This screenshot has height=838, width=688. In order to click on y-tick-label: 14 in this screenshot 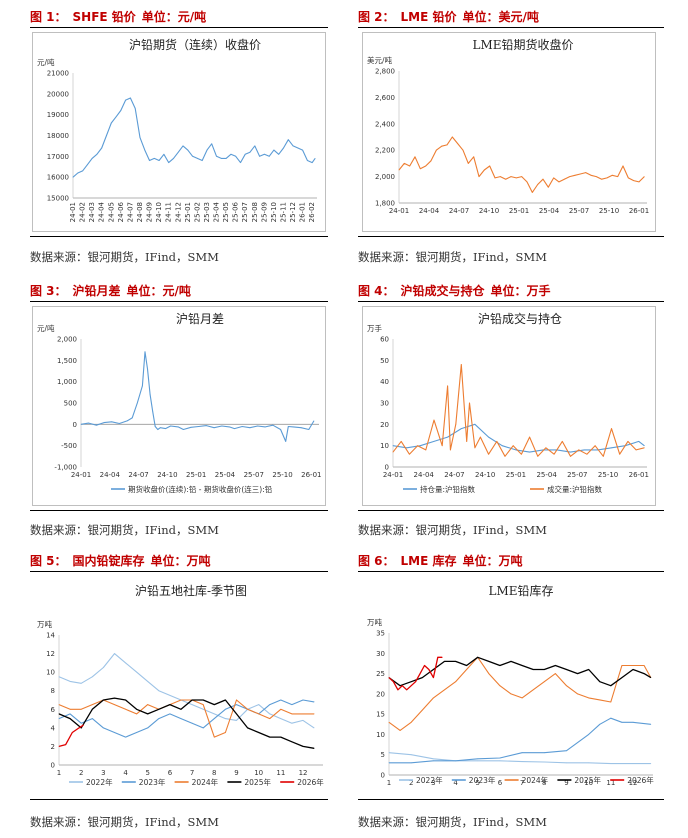, I will do `click(50, 636)`.